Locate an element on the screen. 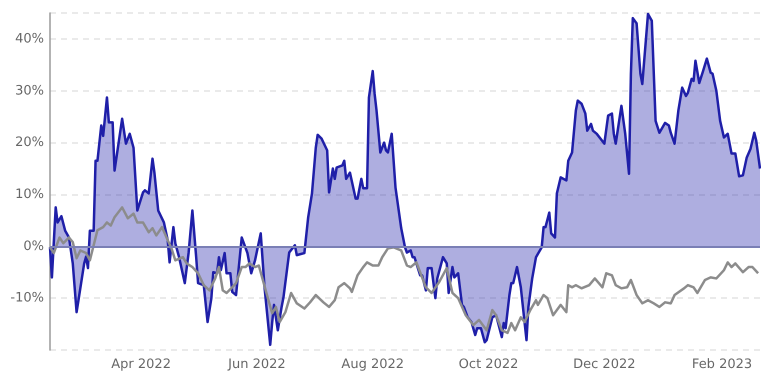 Image resolution: width=761 pixels, height=375 pixels. x-tick-label: Dec 2022 is located at coordinates (604, 364).